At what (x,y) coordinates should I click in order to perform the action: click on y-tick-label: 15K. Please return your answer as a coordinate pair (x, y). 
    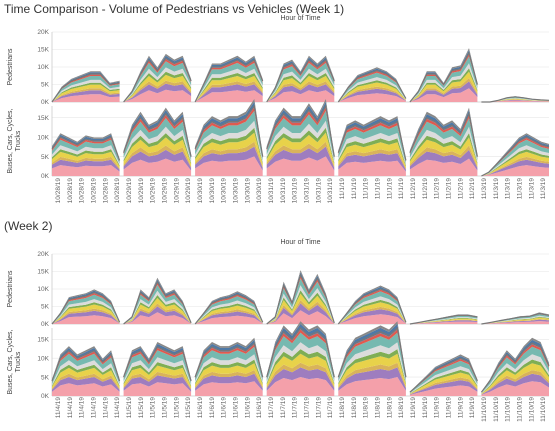
    Looking at the image, I should click on (43, 118).